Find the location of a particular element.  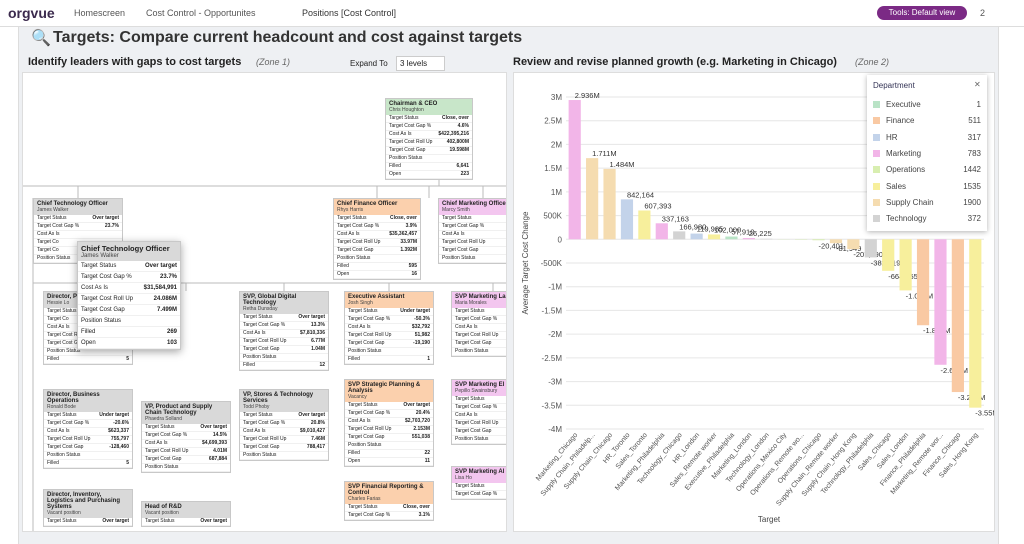

node-row: Target Status Under target is located at coordinates (389, 312).